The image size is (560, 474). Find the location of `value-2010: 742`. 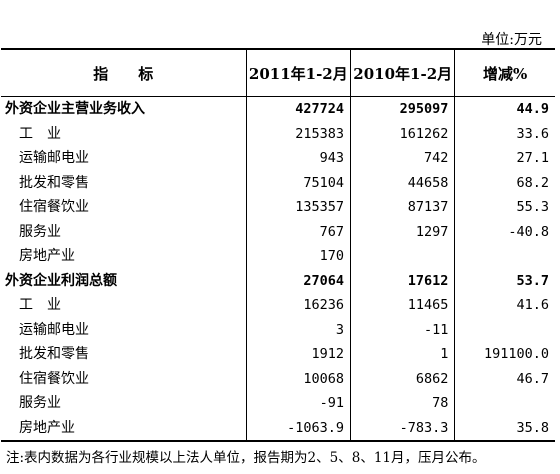

value-2010: 742 is located at coordinates (402, 158).